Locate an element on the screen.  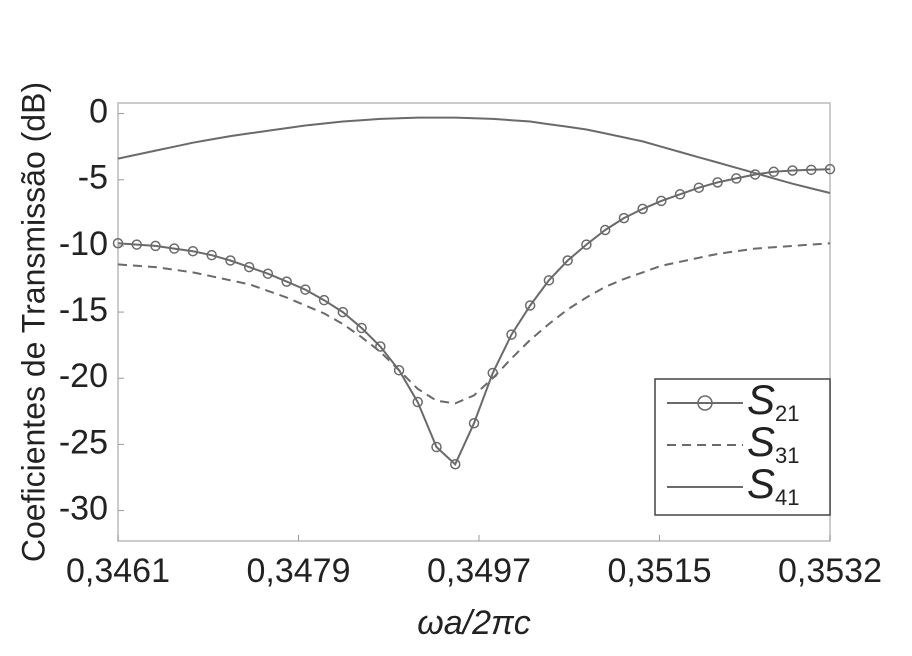
x-axis-label: ωa/2πc is located at coordinates (474, 623).